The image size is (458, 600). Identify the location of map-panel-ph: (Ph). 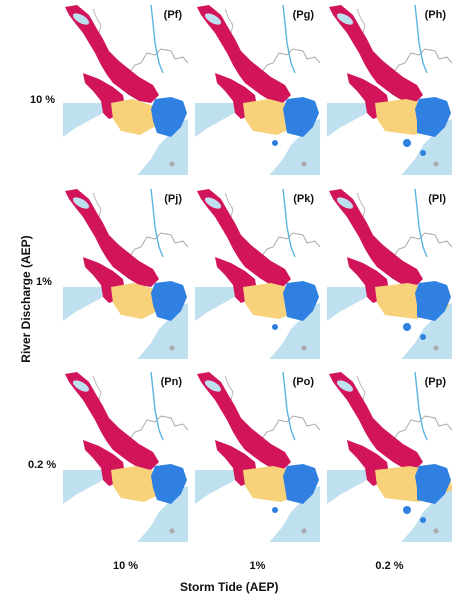
(389, 89).